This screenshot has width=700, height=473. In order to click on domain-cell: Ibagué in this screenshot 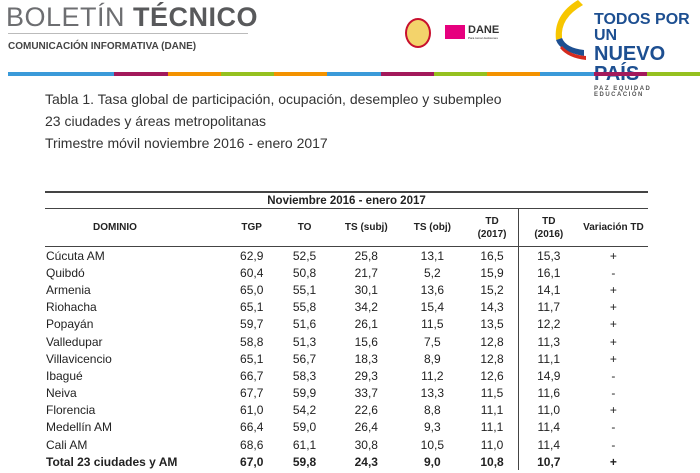, I will do `click(64, 375)`.